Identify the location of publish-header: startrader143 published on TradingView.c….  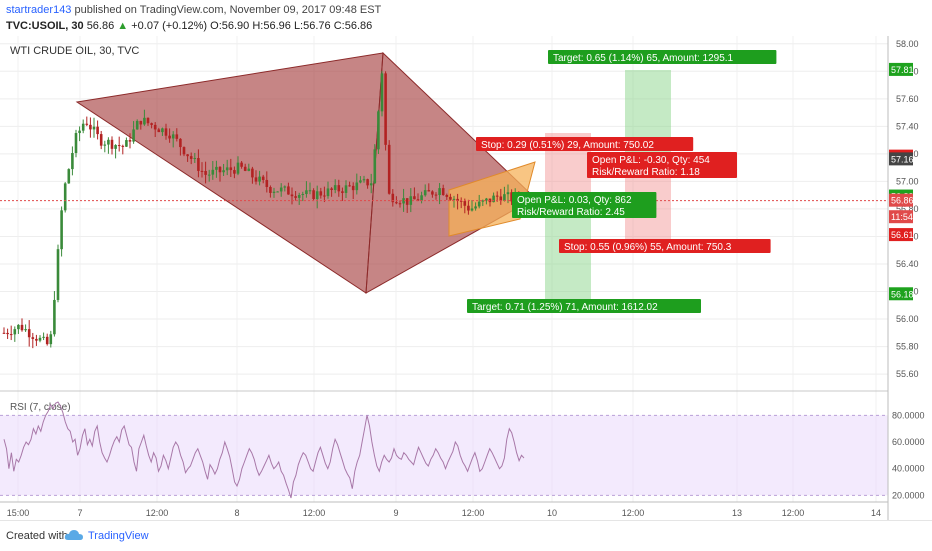
(466, 18).